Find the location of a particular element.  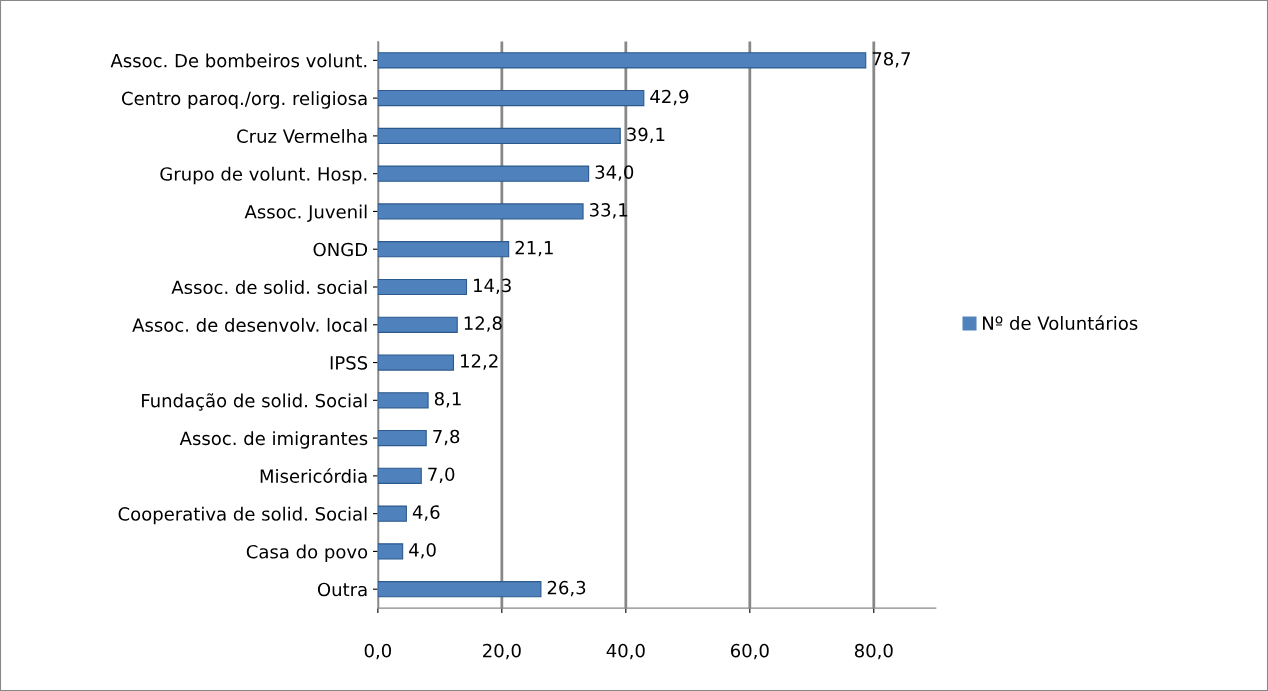

y-tick-label: Centro paroq./org. religiosa is located at coordinates (244, 100).